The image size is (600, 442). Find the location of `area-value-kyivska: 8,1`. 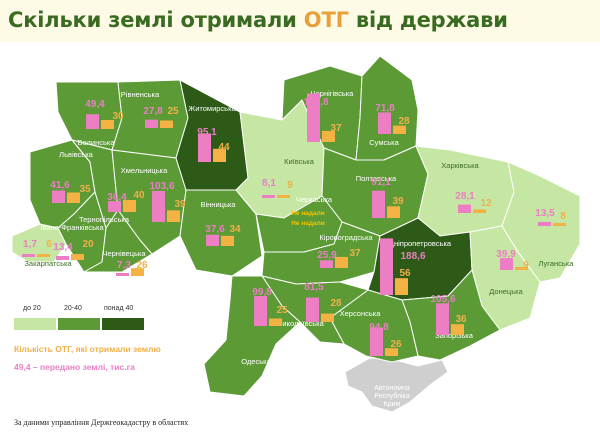

area-value-kyivska: 8,1 is located at coordinates (269, 183).